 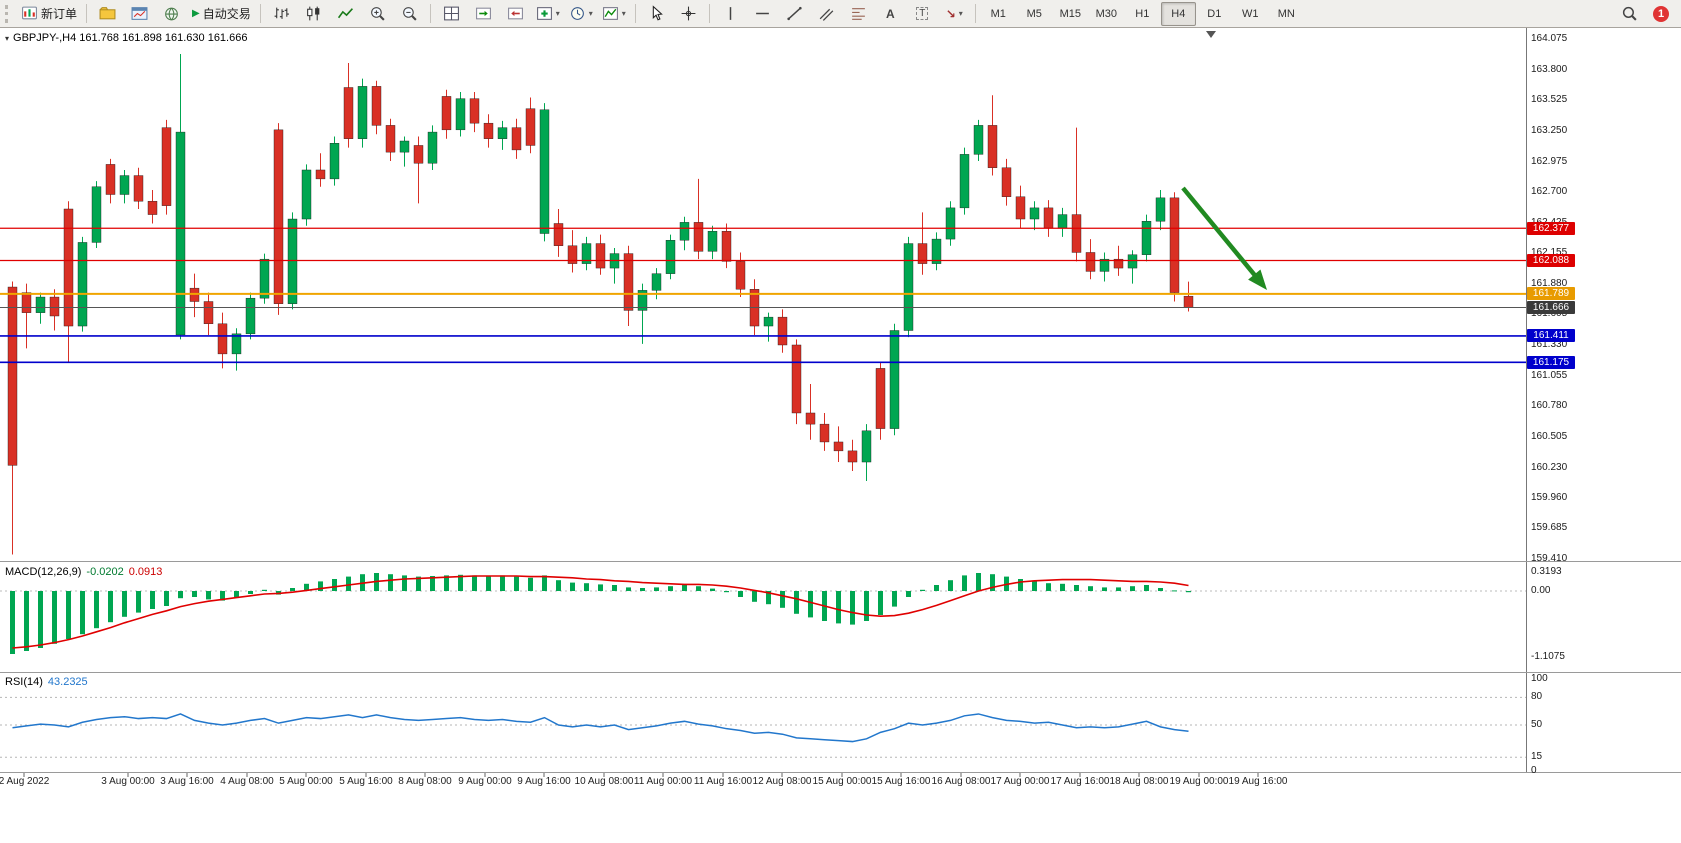 I want to click on timeframe-m30: M30, so click(x=1106, y=13).